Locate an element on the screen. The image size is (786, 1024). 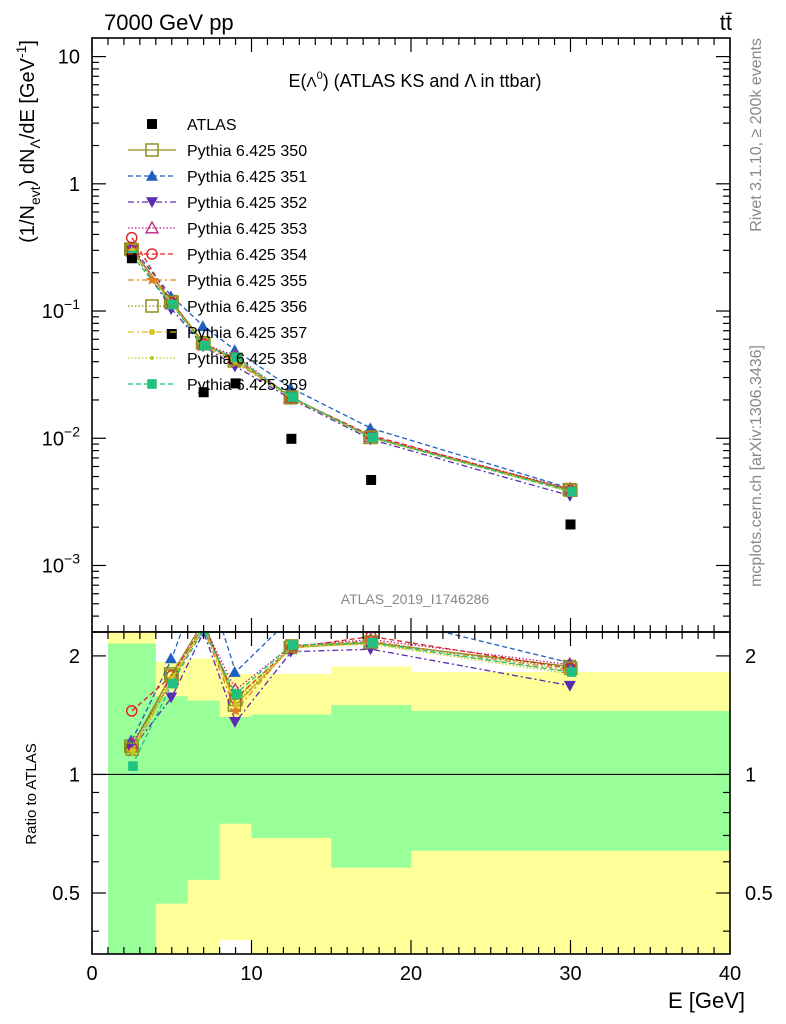
legend-label-1: Pythia 6.425 351 is located at coordinates (247, 177).